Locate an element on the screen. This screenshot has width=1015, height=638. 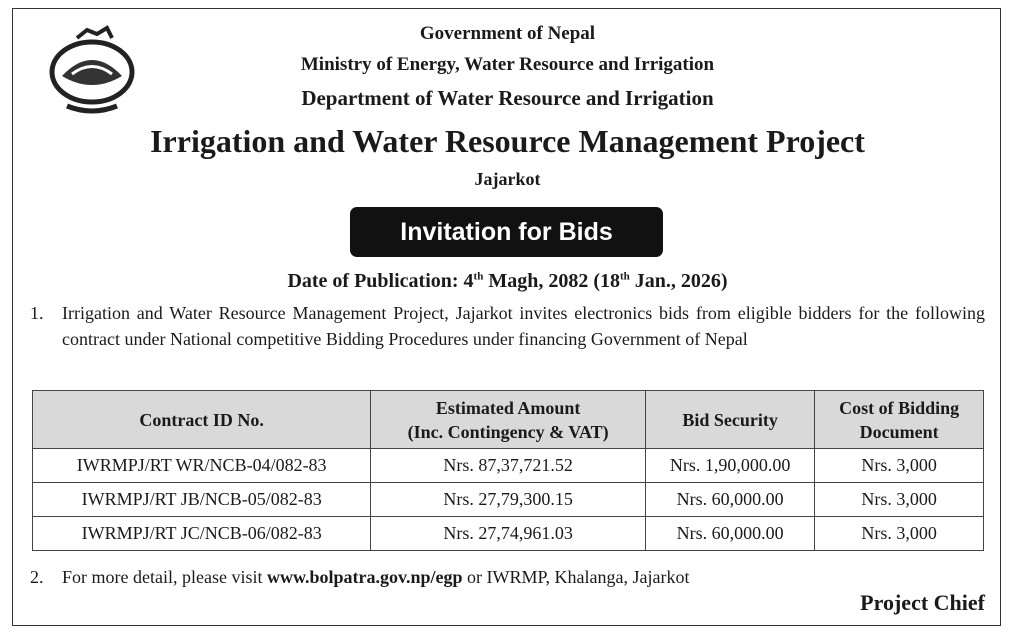
table-cell: Nrs. 27,79,300.15 is located at coordinates (508, 499).